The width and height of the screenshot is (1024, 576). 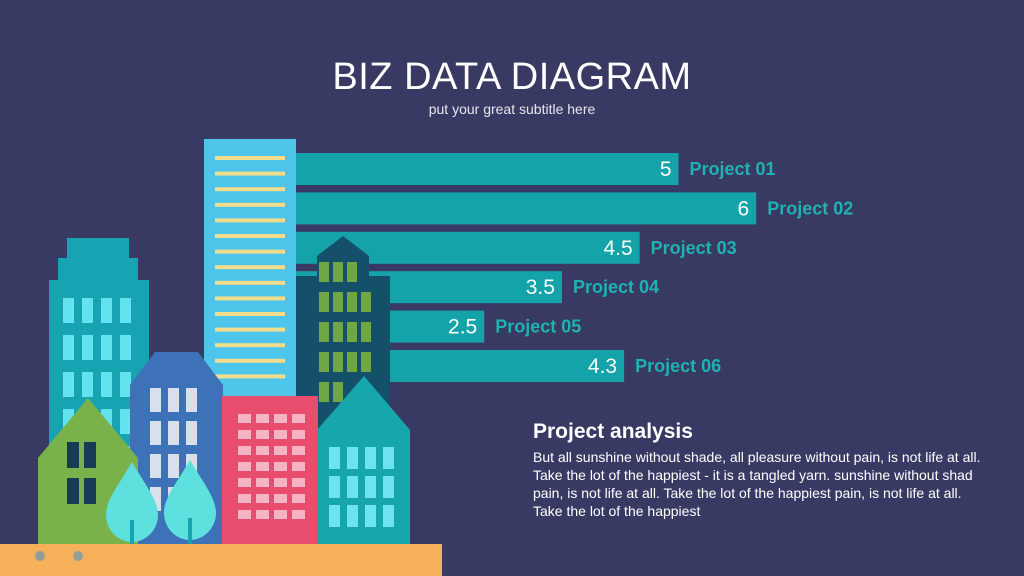 I want to click on page-subtitle: put your great subtitle here, so click(x=512, y=109).